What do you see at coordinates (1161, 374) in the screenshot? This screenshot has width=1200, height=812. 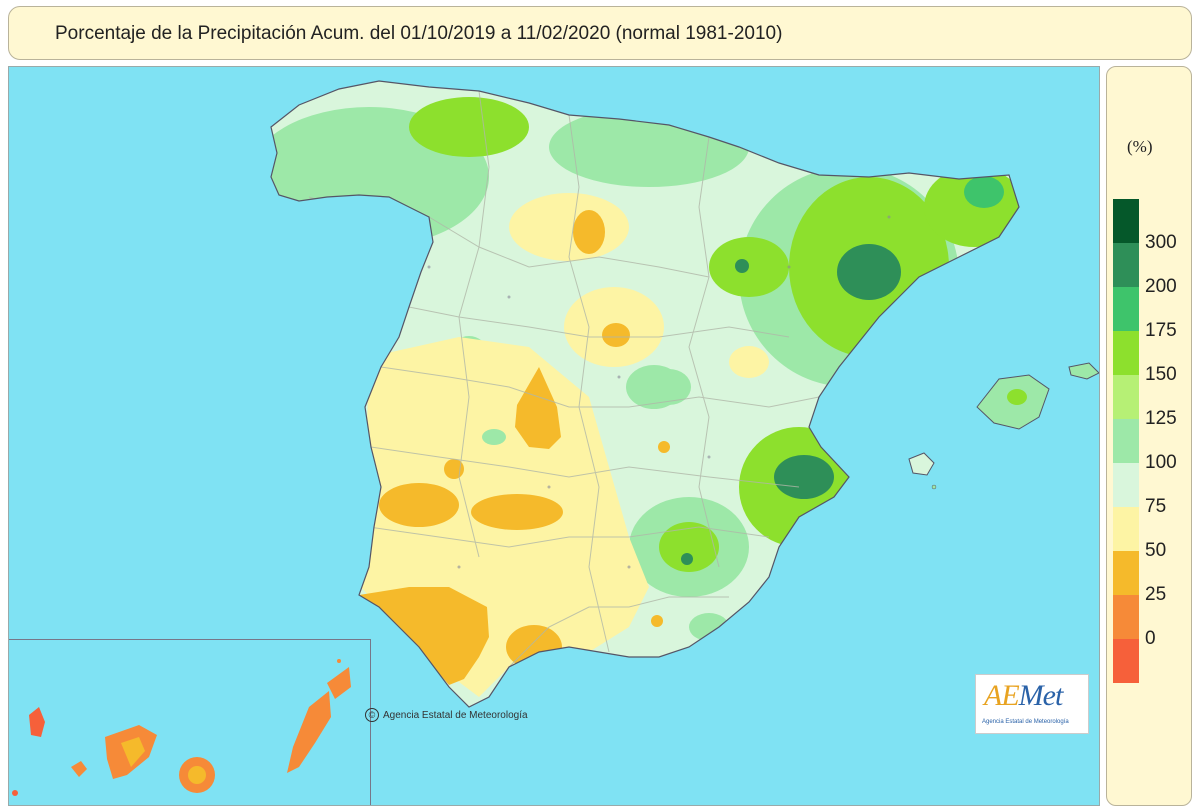 I see `legend-label: 150` at bounding box center [1161, 374].